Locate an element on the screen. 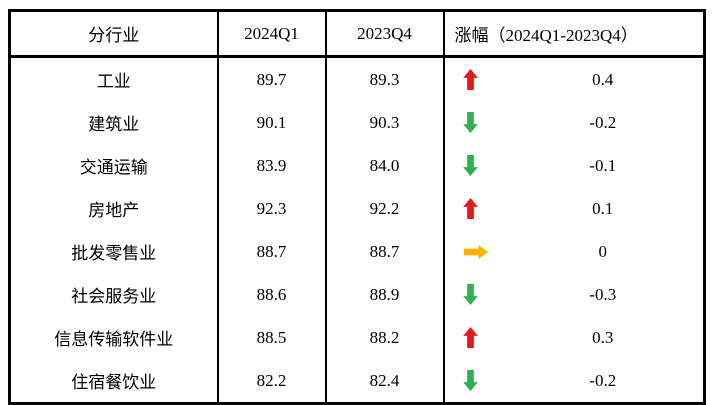 This screenshot has height=405, width=713. industry-cell: 社会服务业 is located at coordinates (114, 296).